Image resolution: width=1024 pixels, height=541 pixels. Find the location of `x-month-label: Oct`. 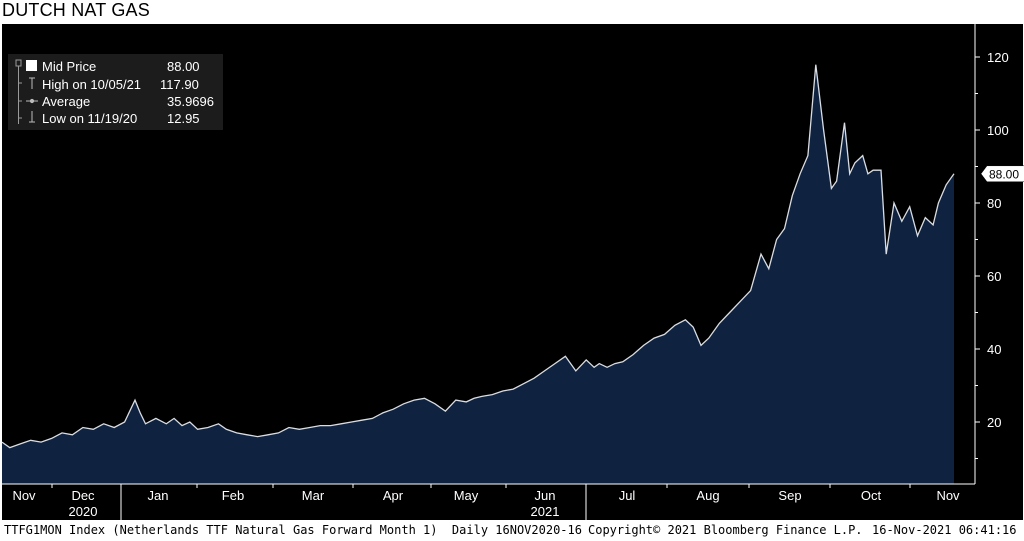

x-month-label: Oct is located at coordinates (871, 495).